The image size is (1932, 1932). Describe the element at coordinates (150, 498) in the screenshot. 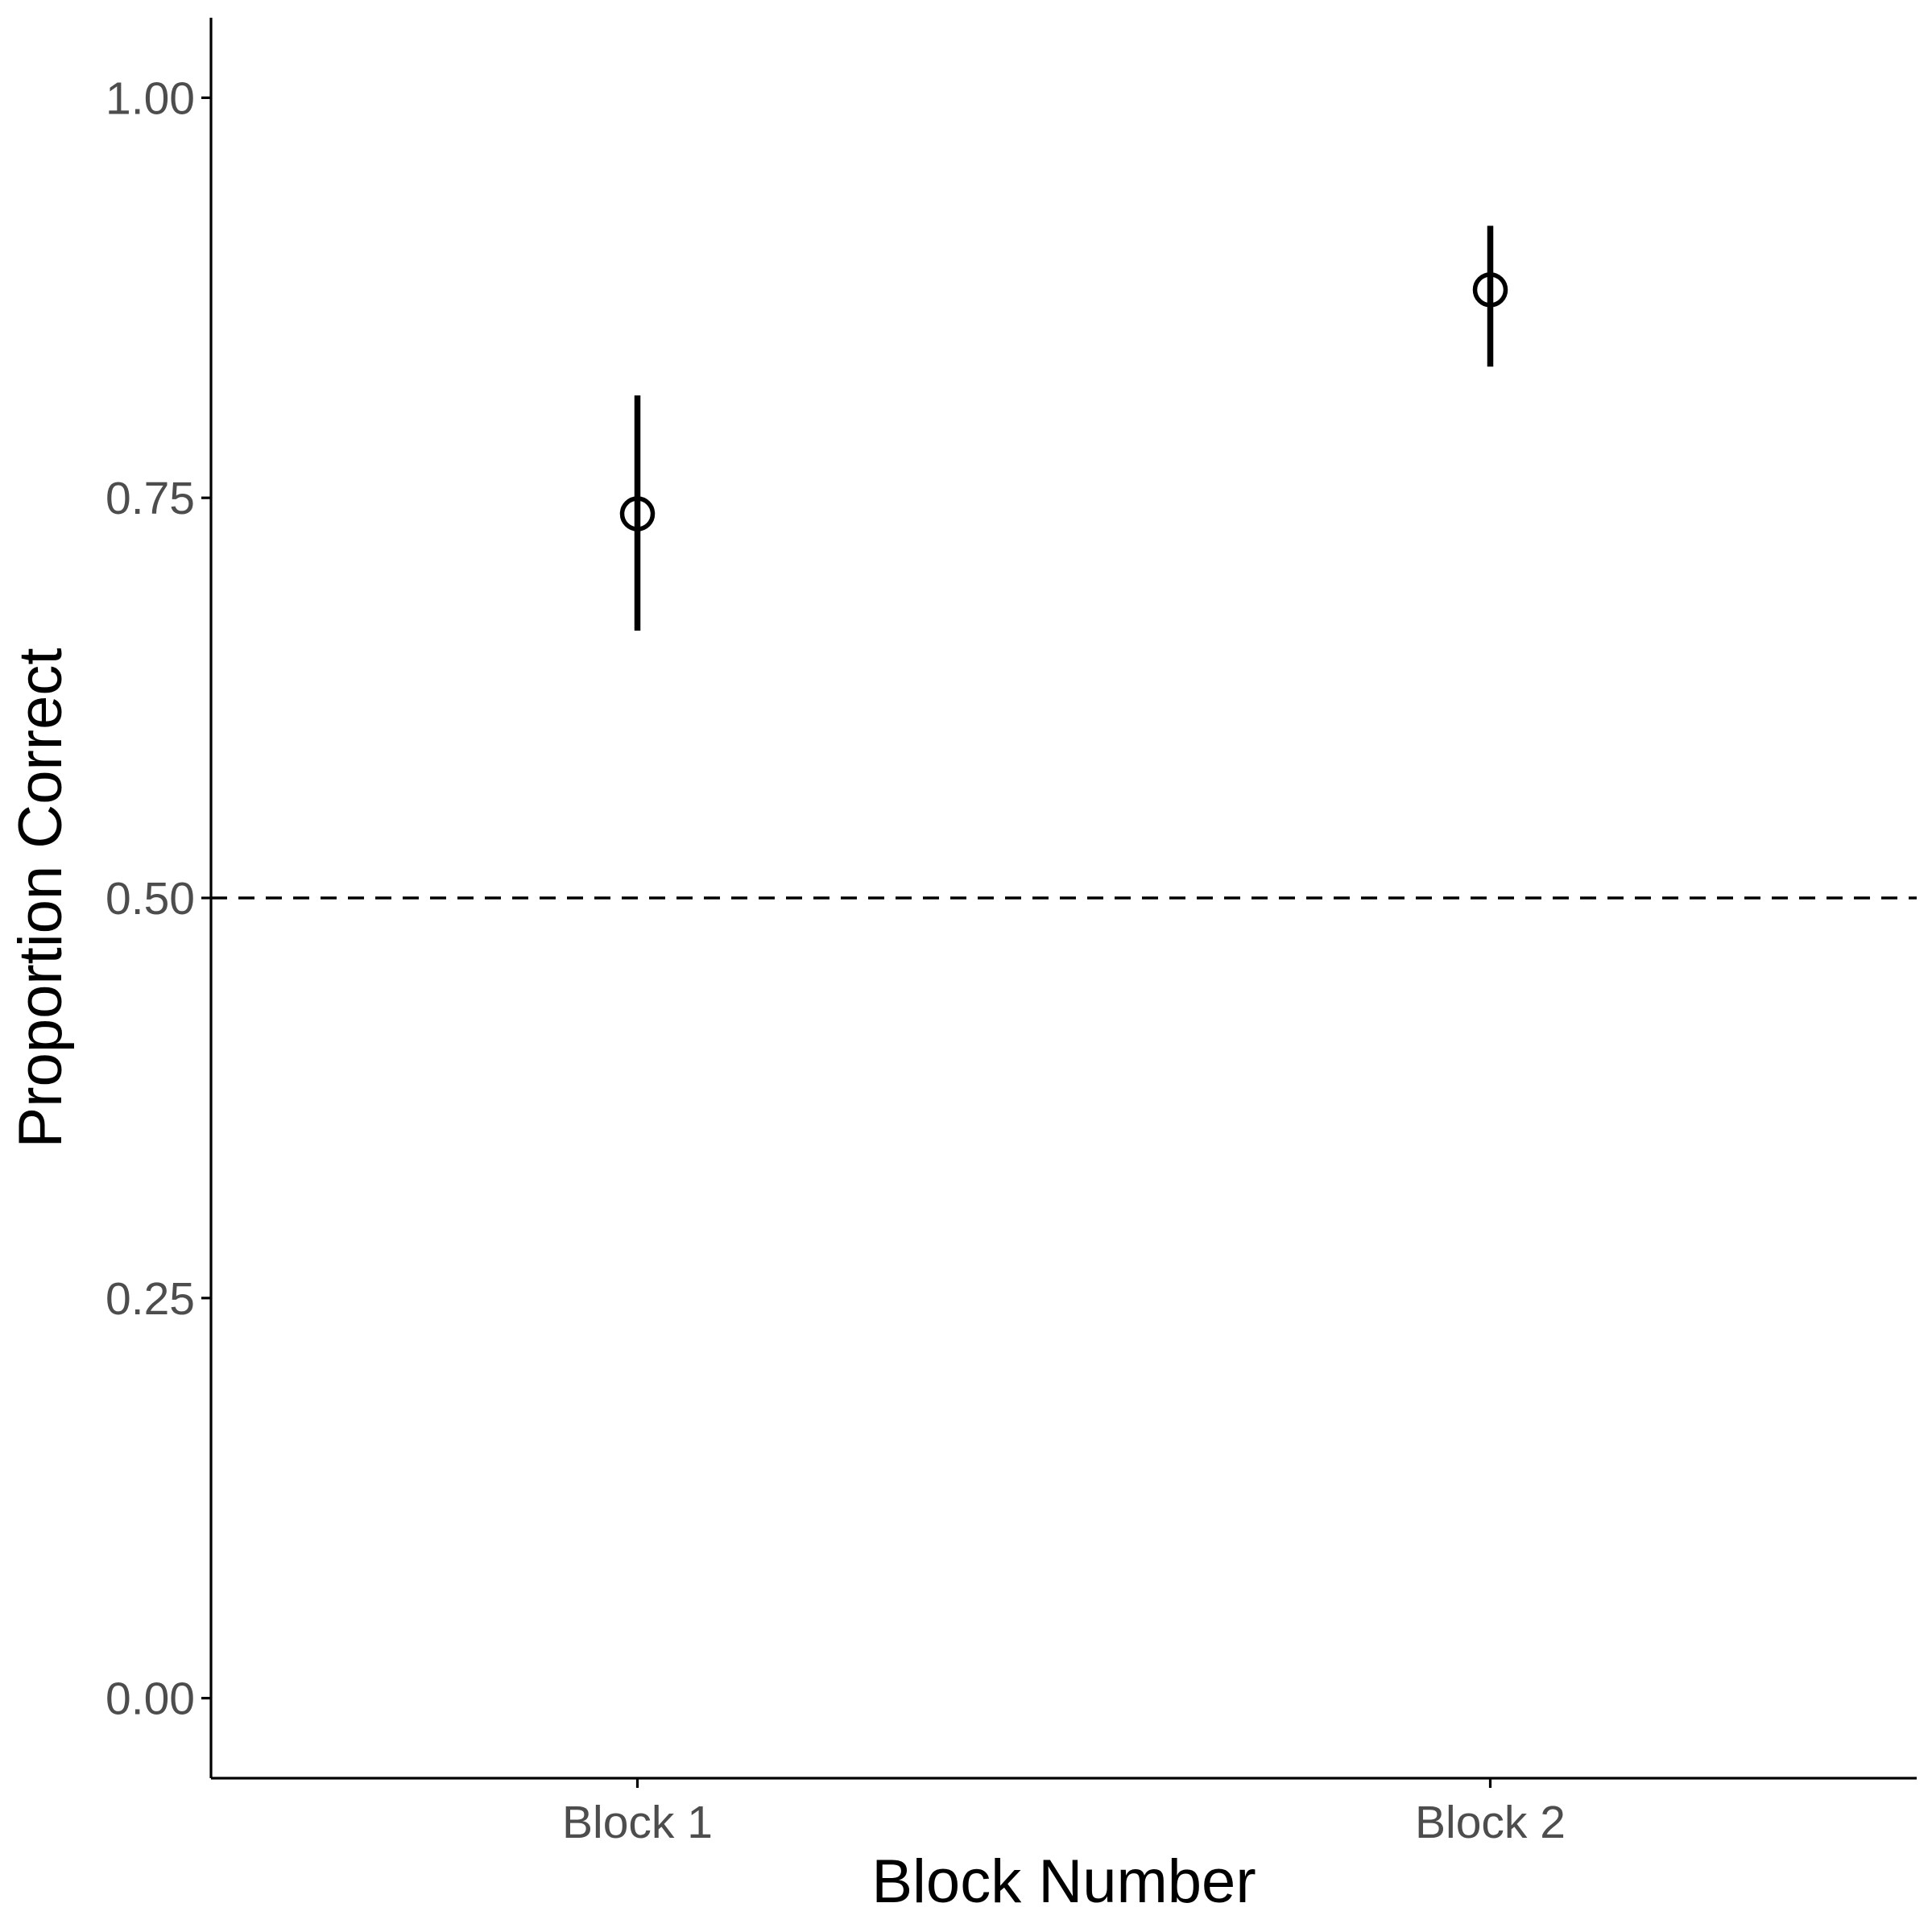

I see `y-tick-label: 0.75` at that location.